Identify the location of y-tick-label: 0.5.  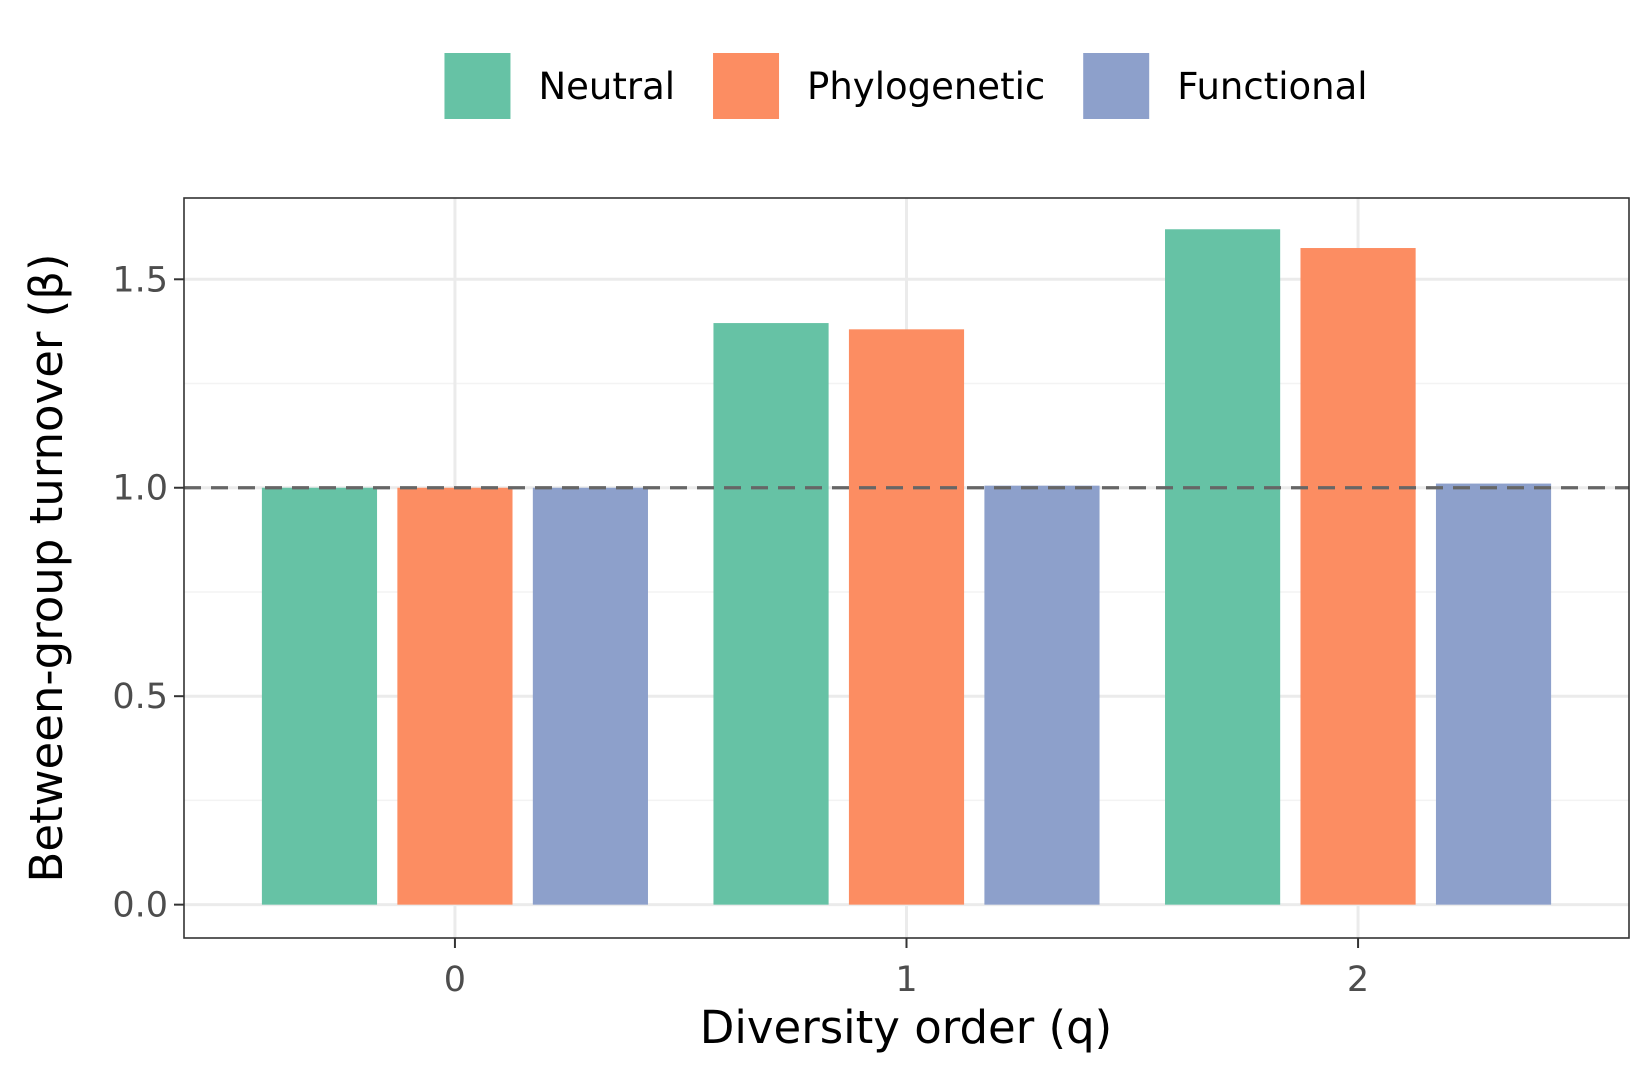
(140, 697).